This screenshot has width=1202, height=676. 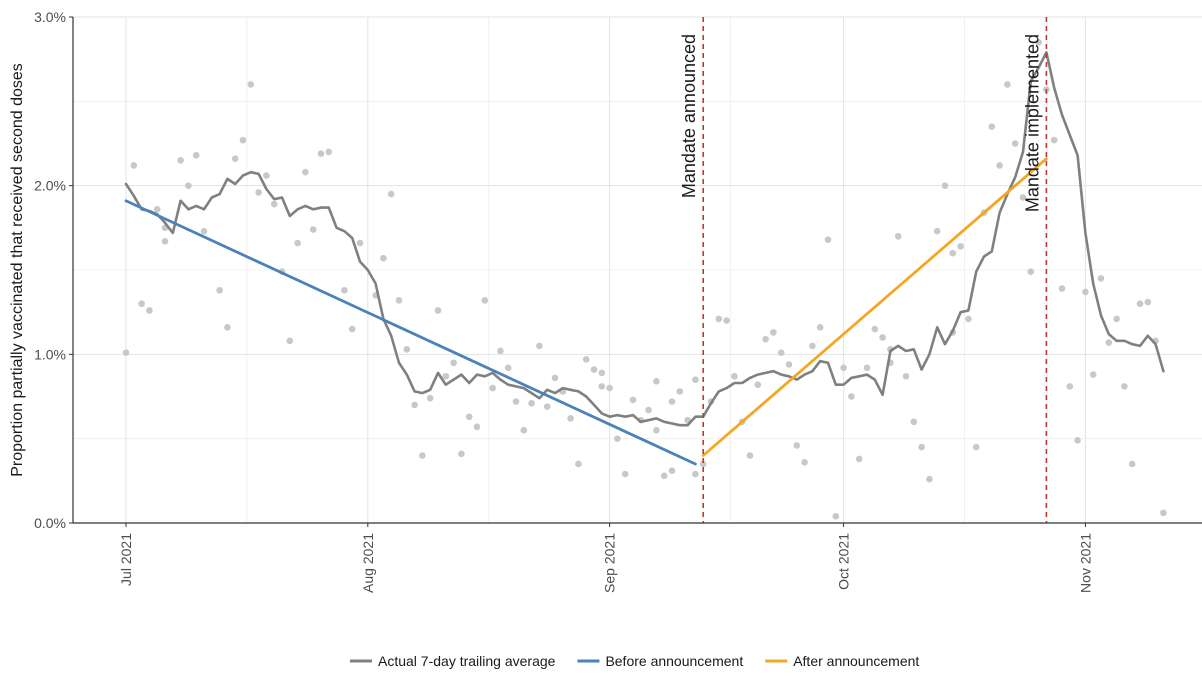 What do you see at coordinates (610, 563) in the screenshot?
I see `x-tick-label: Sep 2021` at bounding box center [610, 563].